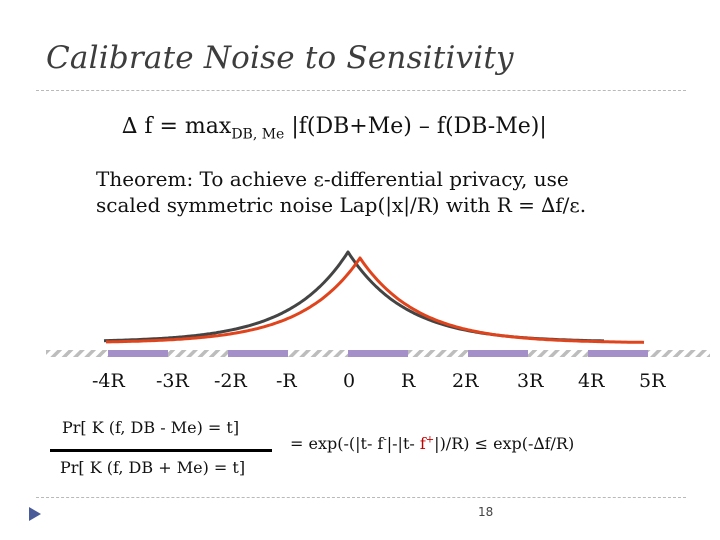  What do you see at coordinates (403, 443) in the screenshot?
I see `result-text: |-|t-` at bounding box center [403, 443].